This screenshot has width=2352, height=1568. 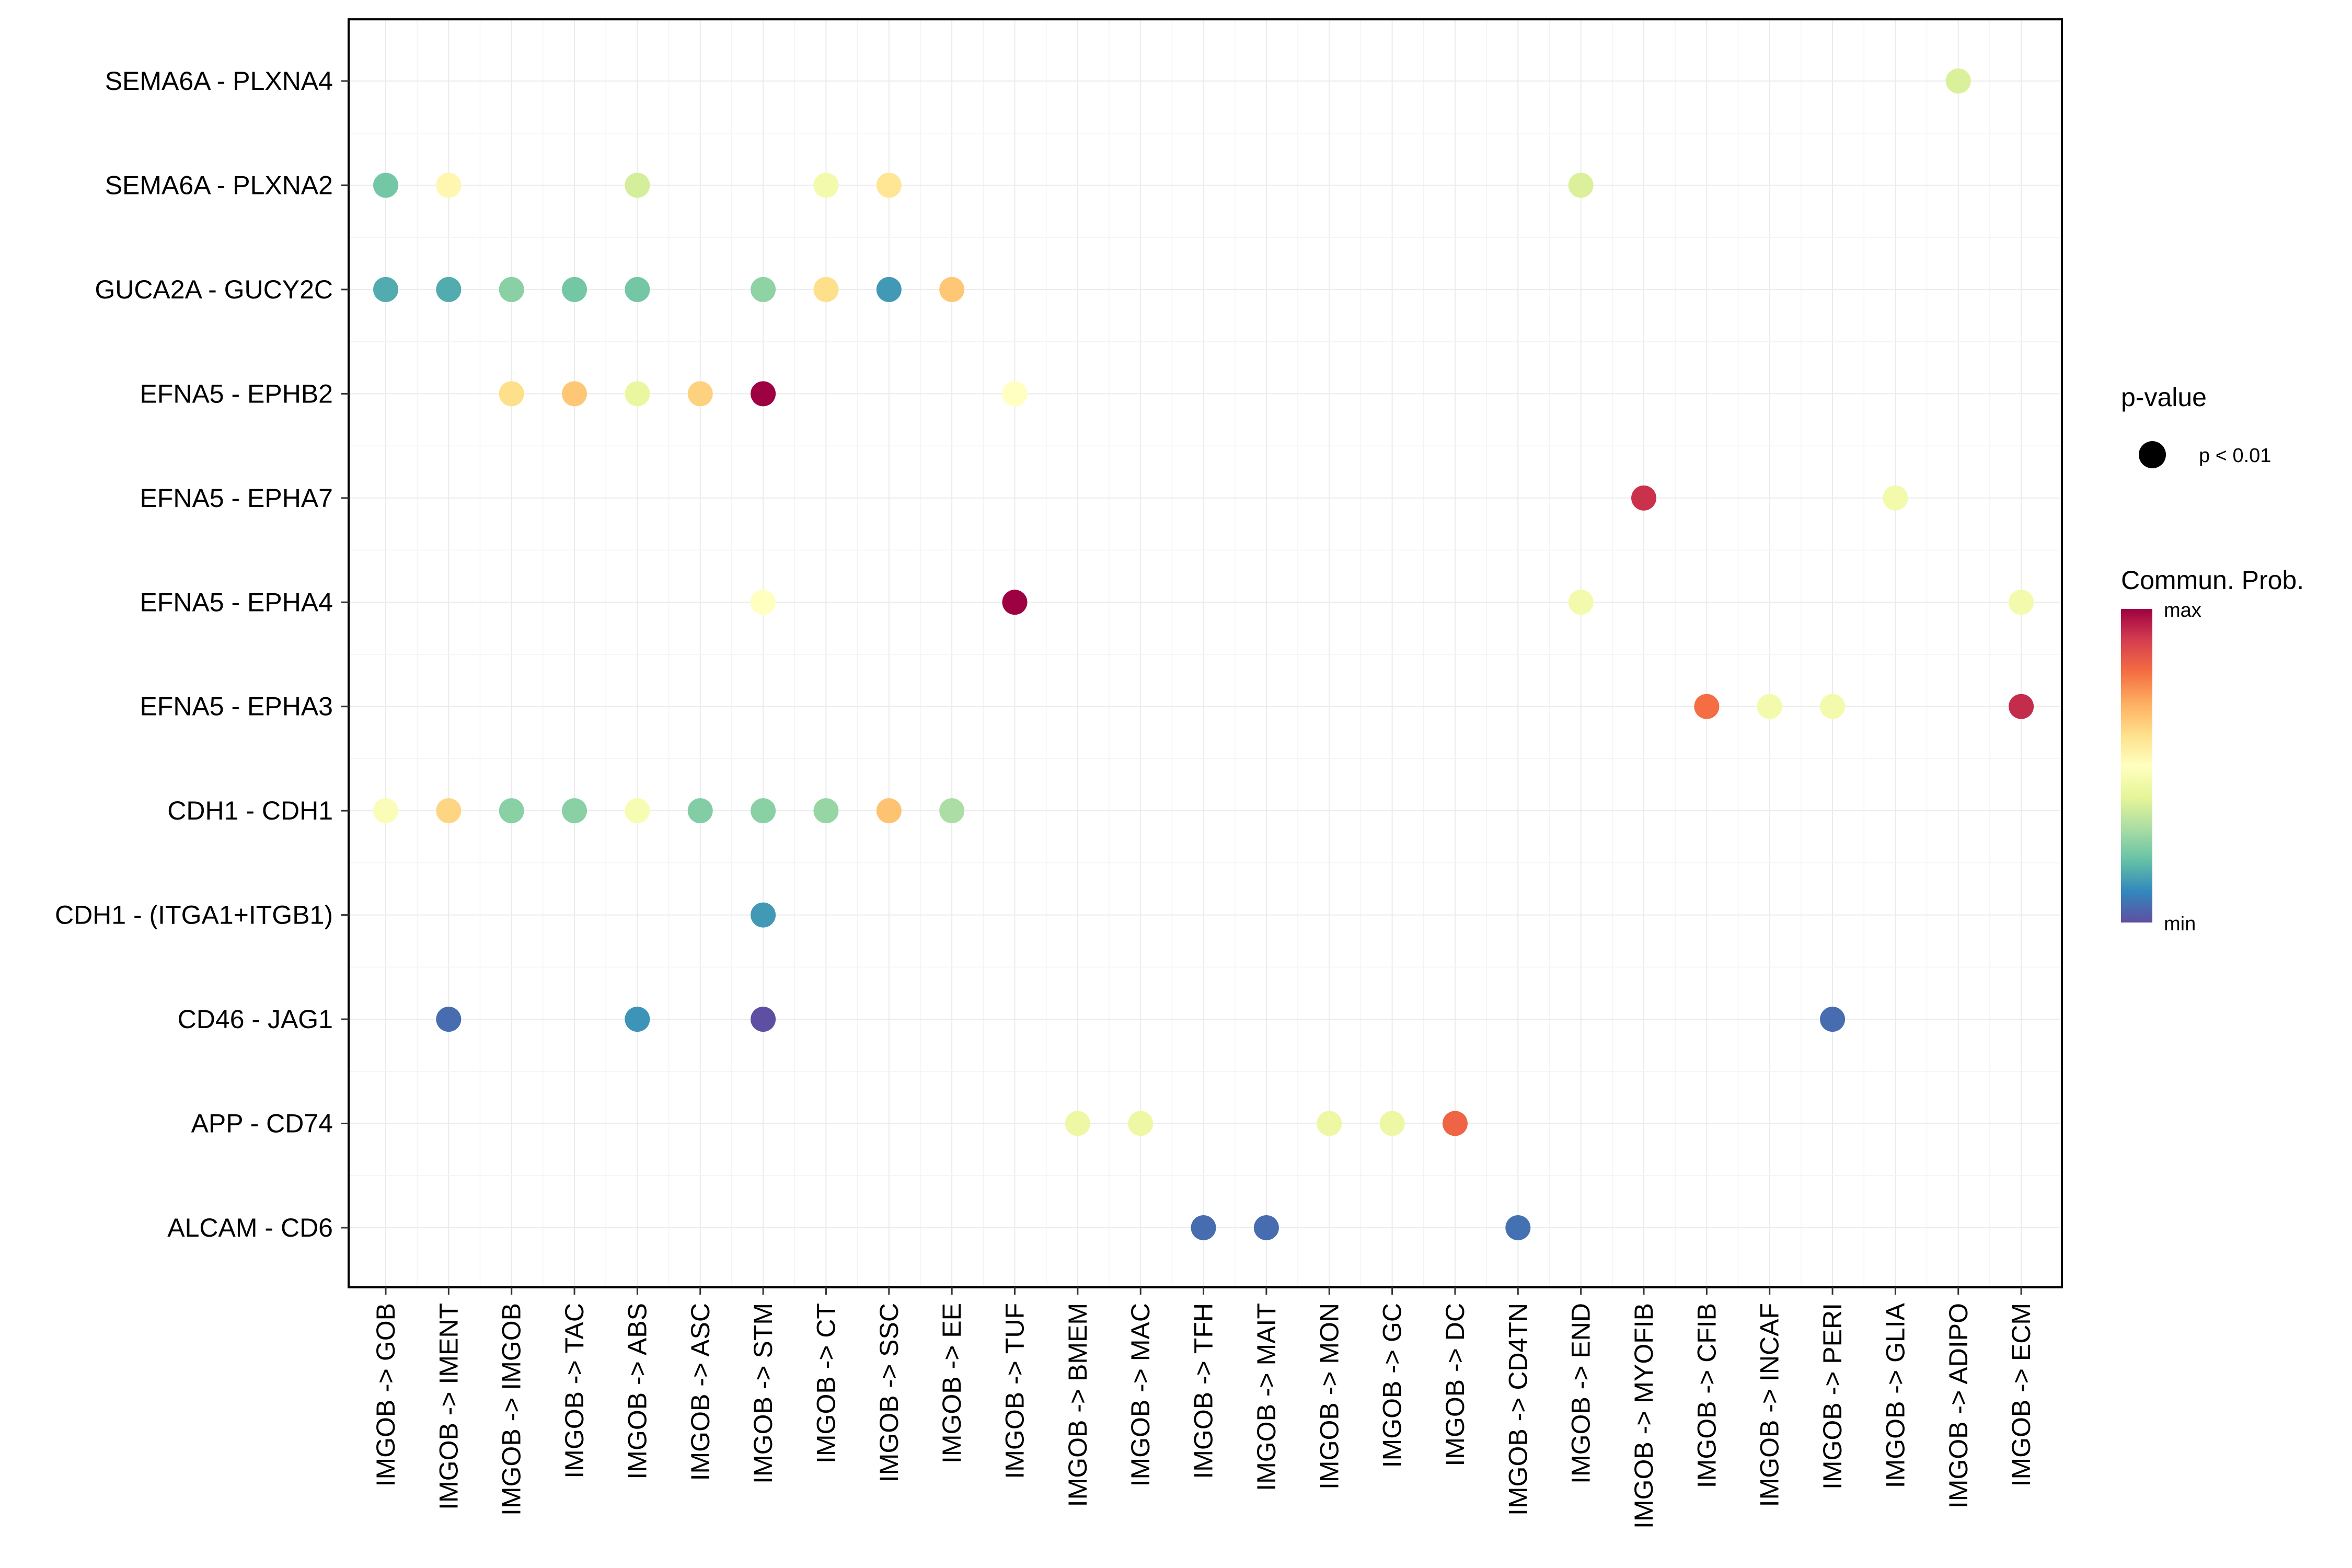 I want to click on x-tick-label: IMGOB -> TFH, so click(x=1203, y=1391).